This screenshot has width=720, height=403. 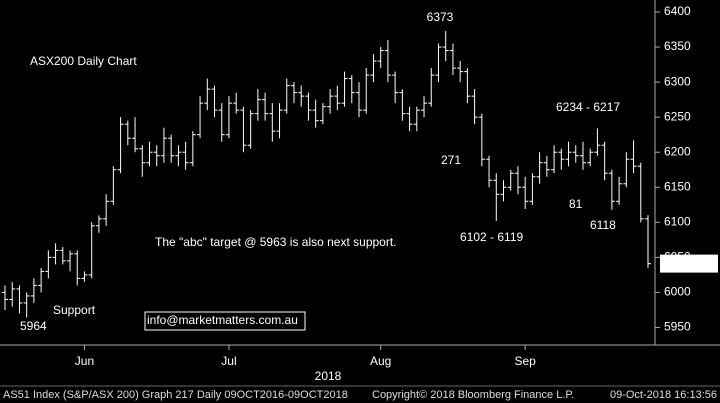 What do you see at coordinates (84, 361) in the screenshot?
I see `x-tick-label: Jun` at bounding box center [84, 361].